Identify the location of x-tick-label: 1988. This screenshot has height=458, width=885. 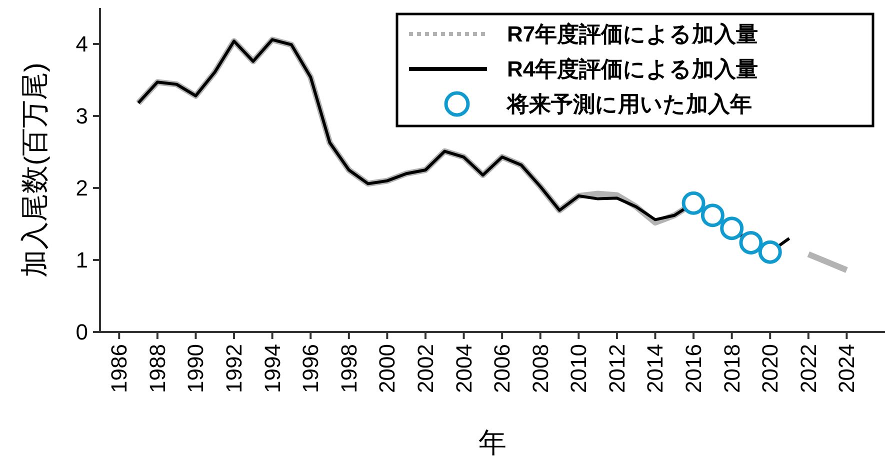
(157, 368).